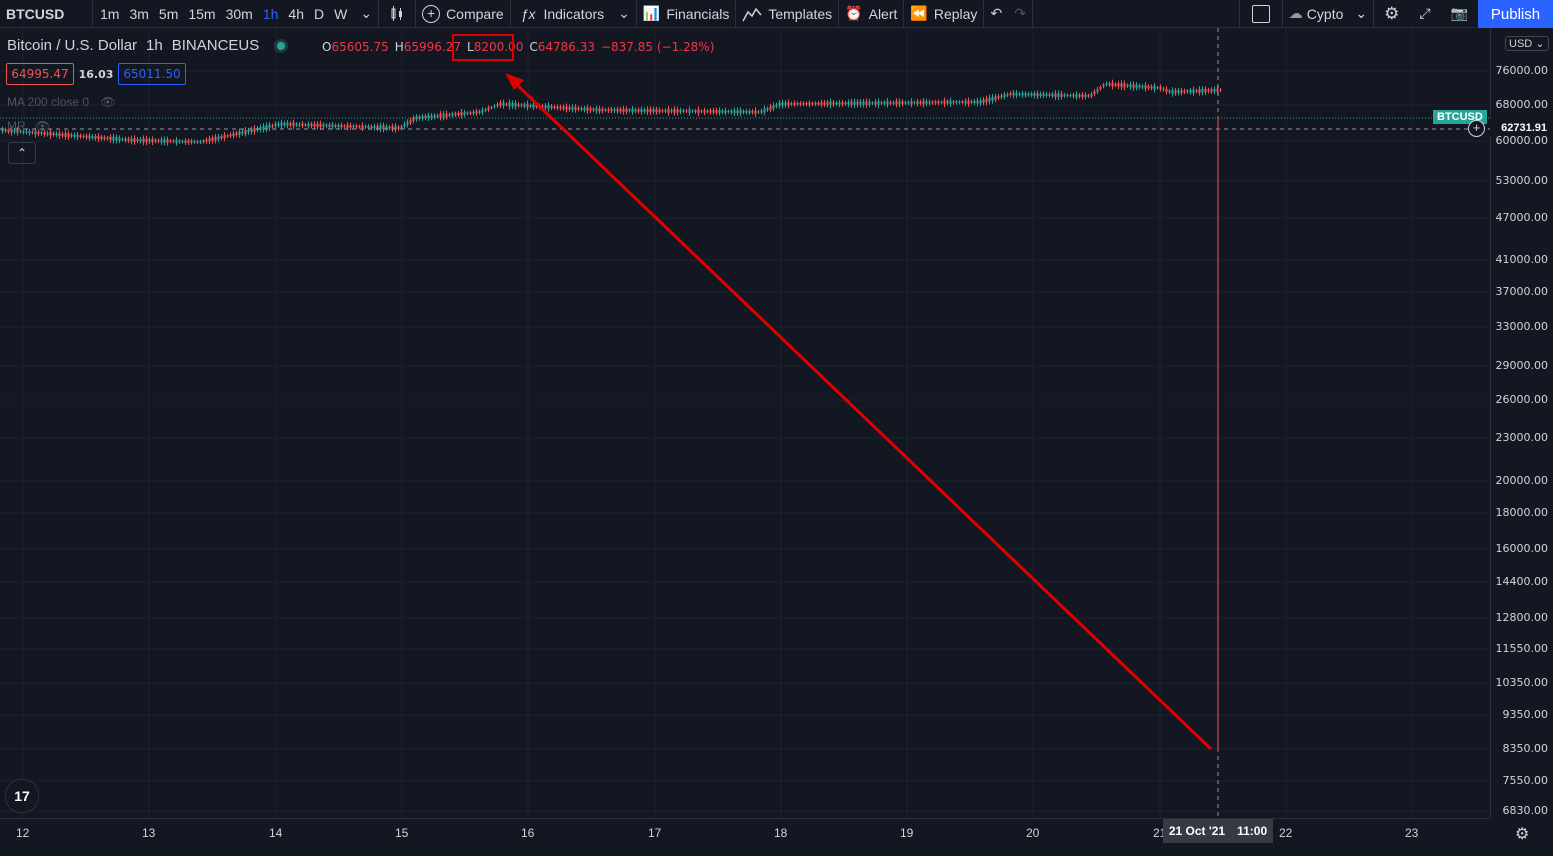 The image size is (1553, 856). Describe the element at coordinates (528, 13) in the screenshot. I see `fx-icon: ƒx` at that location.